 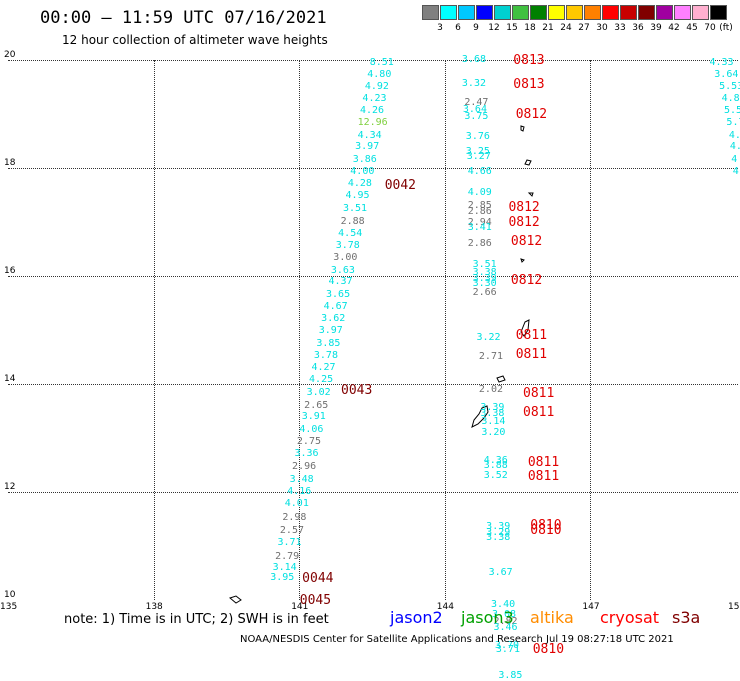 What do you see at coordinates (500, 572) in the screenshot?
I see `wave-height-label: 3.67` at bounding box center [500, 572].